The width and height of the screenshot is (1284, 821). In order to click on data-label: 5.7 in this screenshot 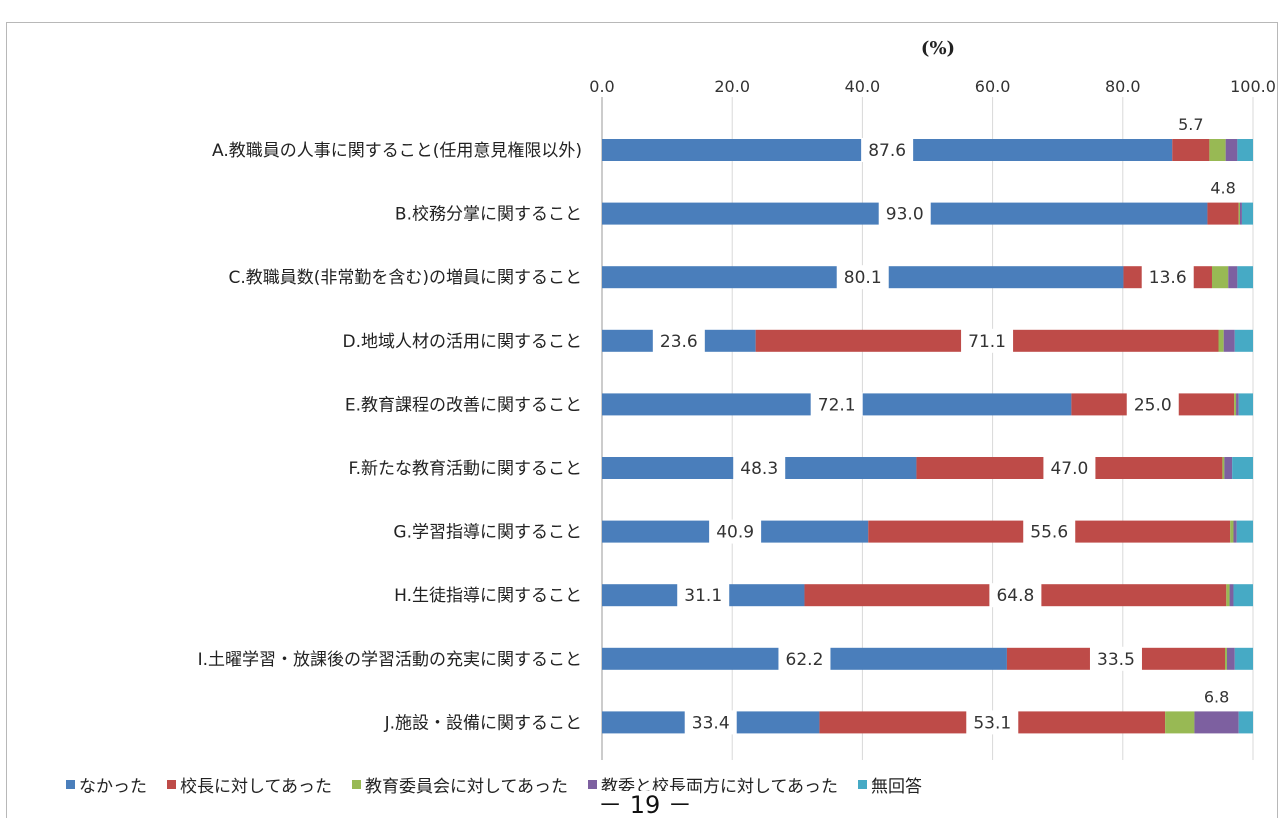, I will do `click(1190, 124)`.